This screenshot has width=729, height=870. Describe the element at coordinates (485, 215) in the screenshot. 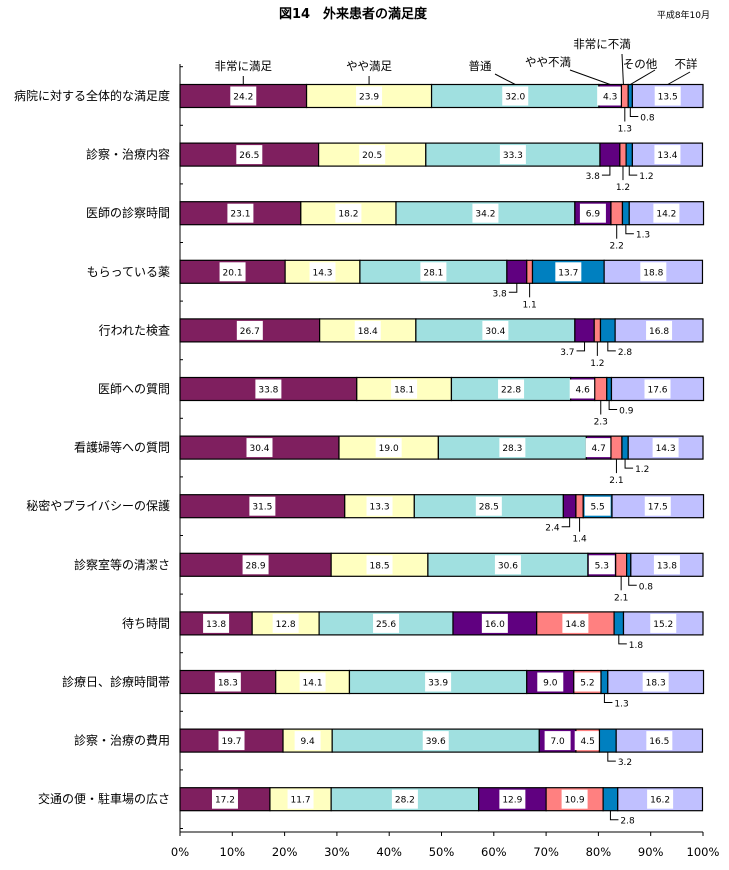

I see `data-label: 34.2` at that location.